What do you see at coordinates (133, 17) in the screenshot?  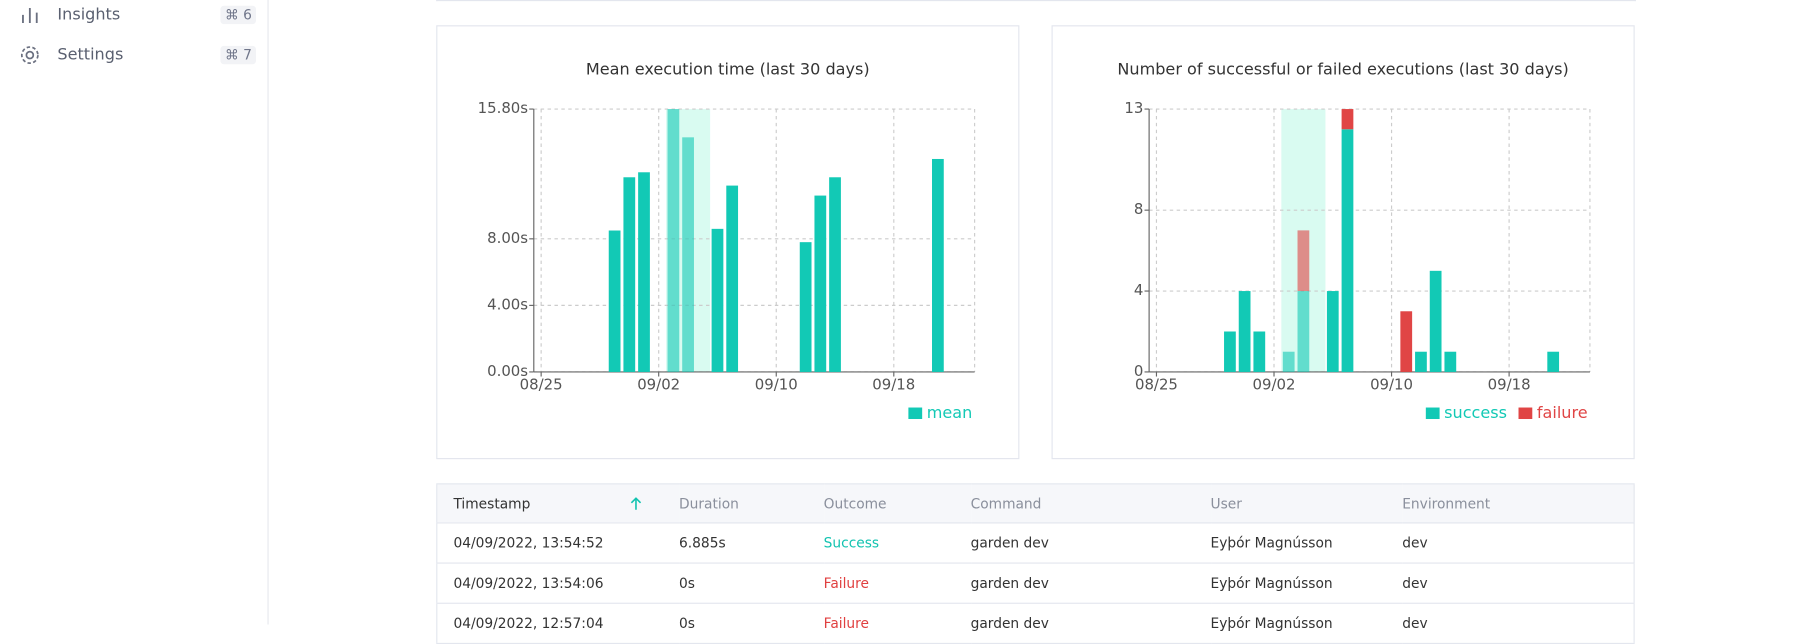 I see `nav-insights: Insights ⌘ 6` at bounding box center [133, 17].